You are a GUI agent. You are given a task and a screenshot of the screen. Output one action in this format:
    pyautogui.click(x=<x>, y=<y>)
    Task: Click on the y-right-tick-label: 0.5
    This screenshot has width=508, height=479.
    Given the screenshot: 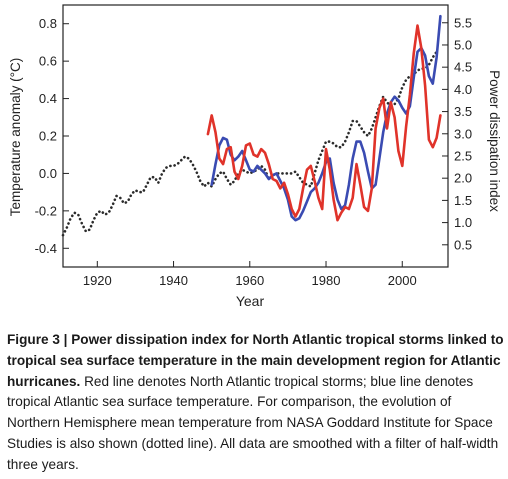 What is the action you would take?
    pyautogui.click(x=463, y=244)
    